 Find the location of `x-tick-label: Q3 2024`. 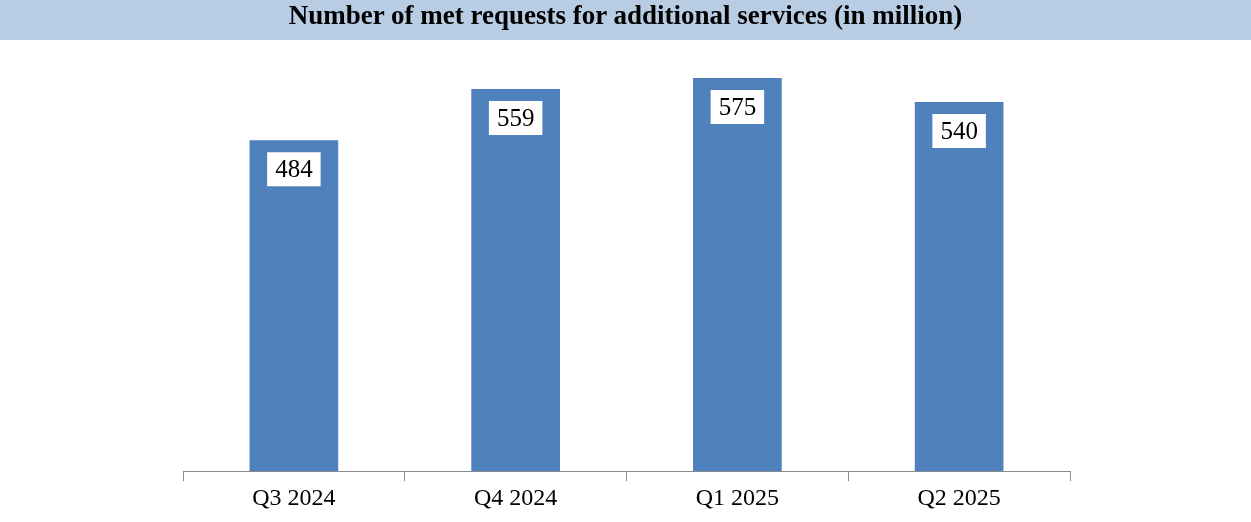

x-tick-label: Q3 2024 is located at coordinates (294, 496).